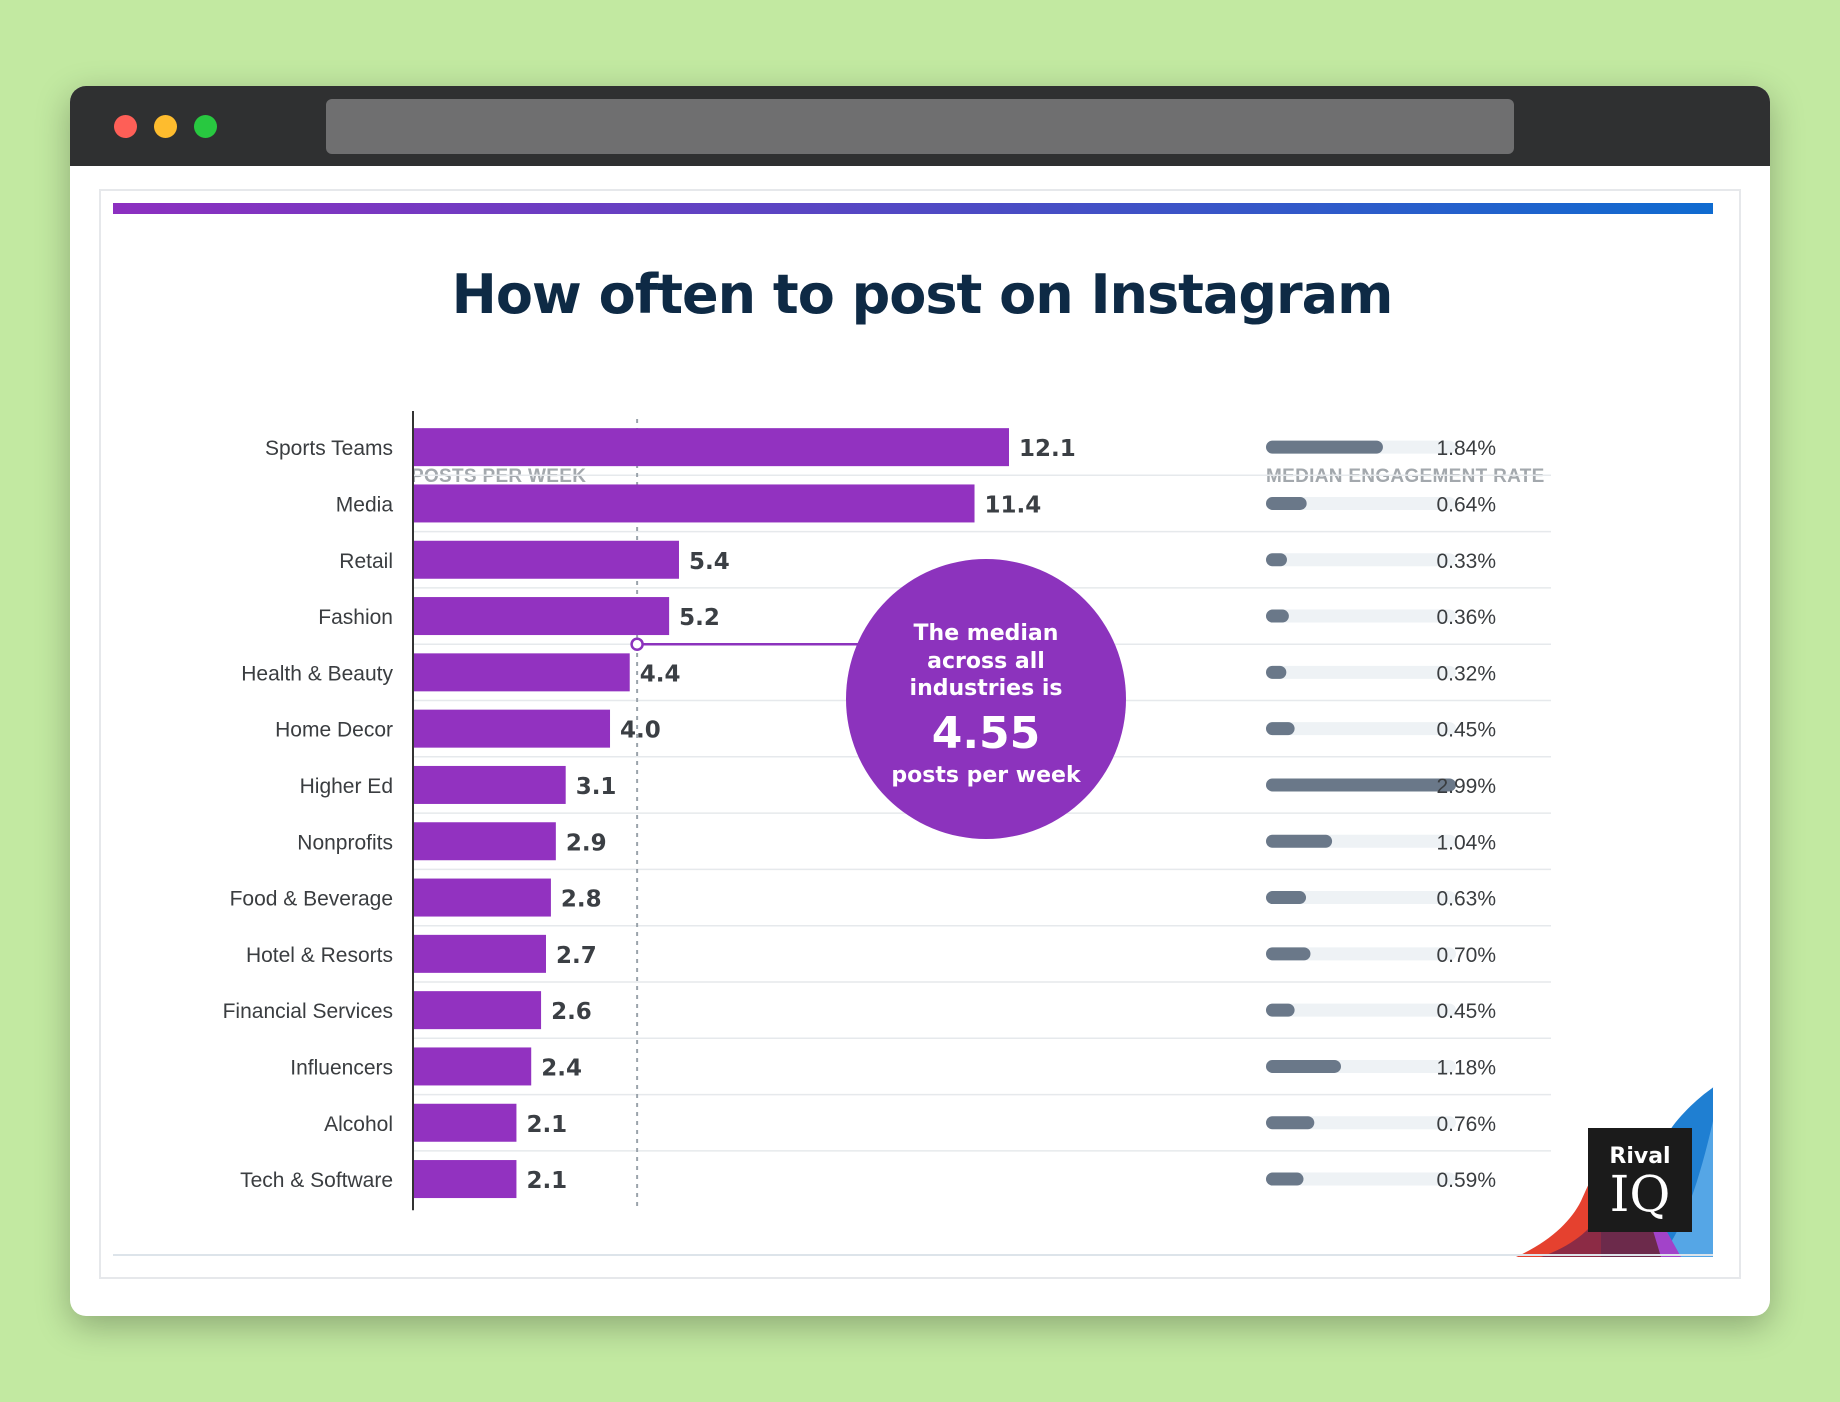 This screenshot has height=1402, width=1840. Describe the element at coordinates (1466, 1124) in the screenshot. I see `engagement-value-label: 0.76%` at that location.